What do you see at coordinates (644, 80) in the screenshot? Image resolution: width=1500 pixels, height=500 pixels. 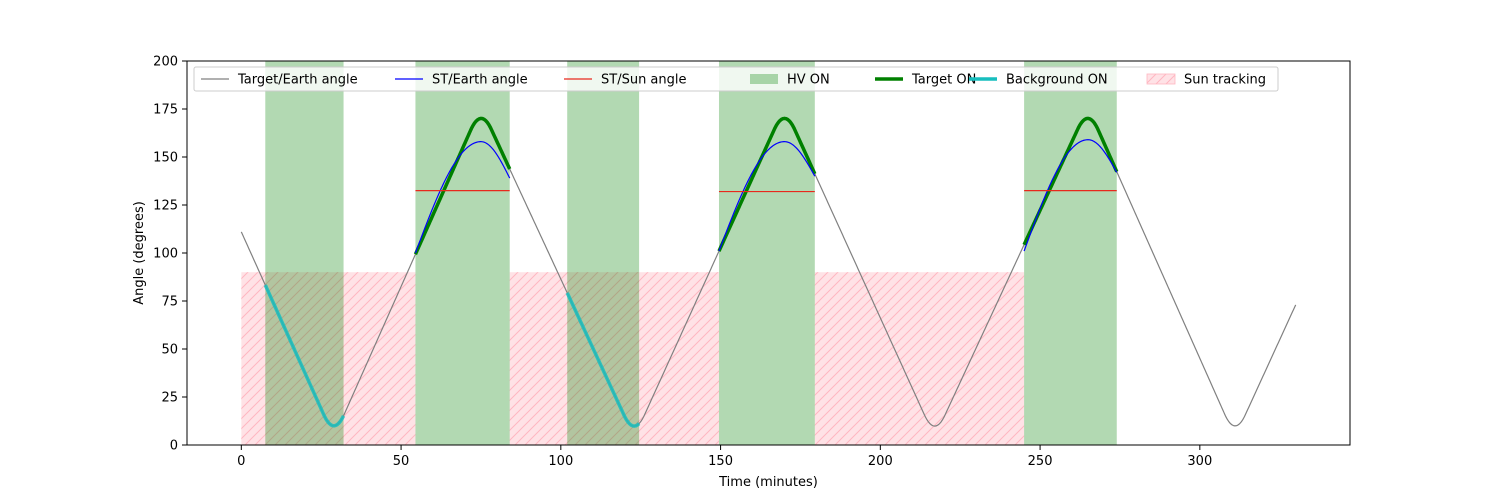 I see `legend-label: ST/Sun angle` at bounding box center [644, 80].